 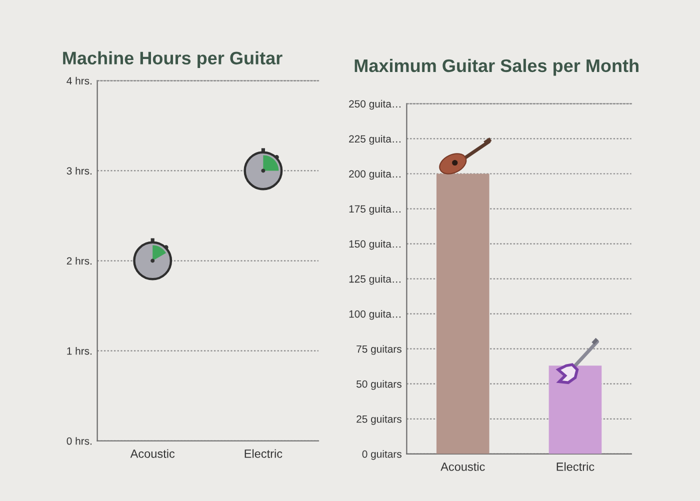 I want to click on y-tick-label: 25 guitars, so click(x=379, y=420).